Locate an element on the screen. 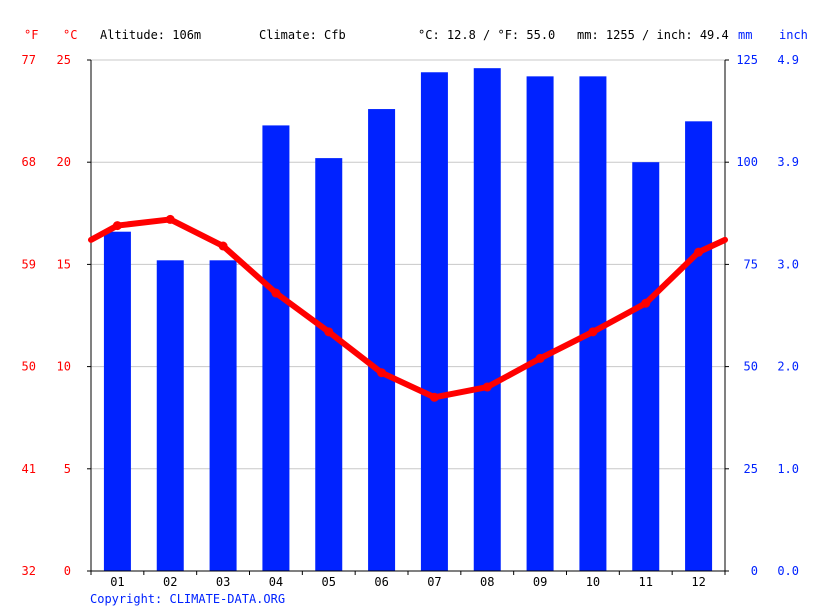 This screenshot has height=611, width=815. celsius-unit-label: °C is located at coordinates (70, 35).